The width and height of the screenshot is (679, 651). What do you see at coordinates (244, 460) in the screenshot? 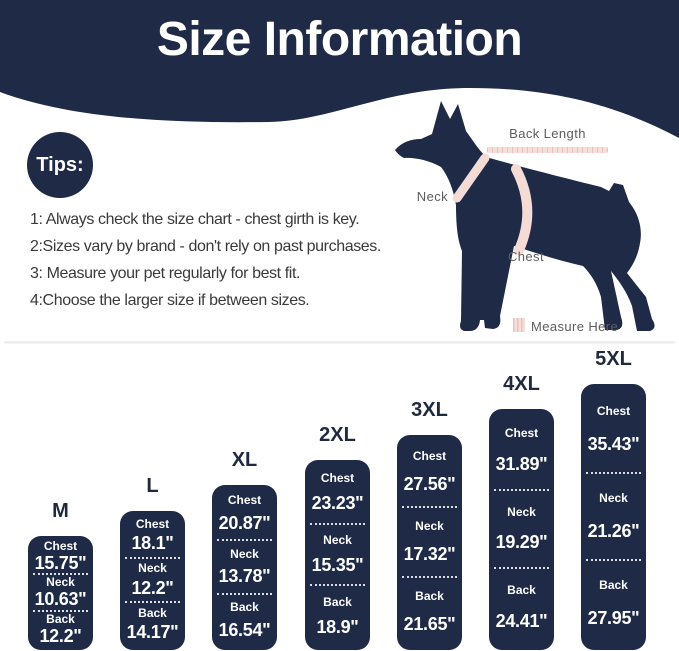
I see `size-label: XL` at bounding box center [244, 460].